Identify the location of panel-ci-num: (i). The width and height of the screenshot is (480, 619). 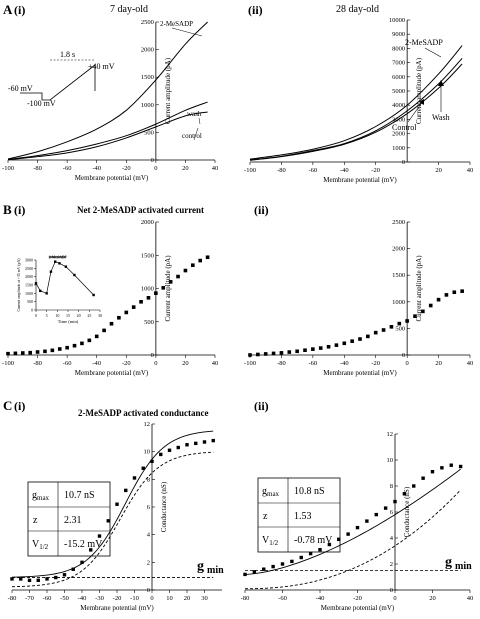
(19, 406).